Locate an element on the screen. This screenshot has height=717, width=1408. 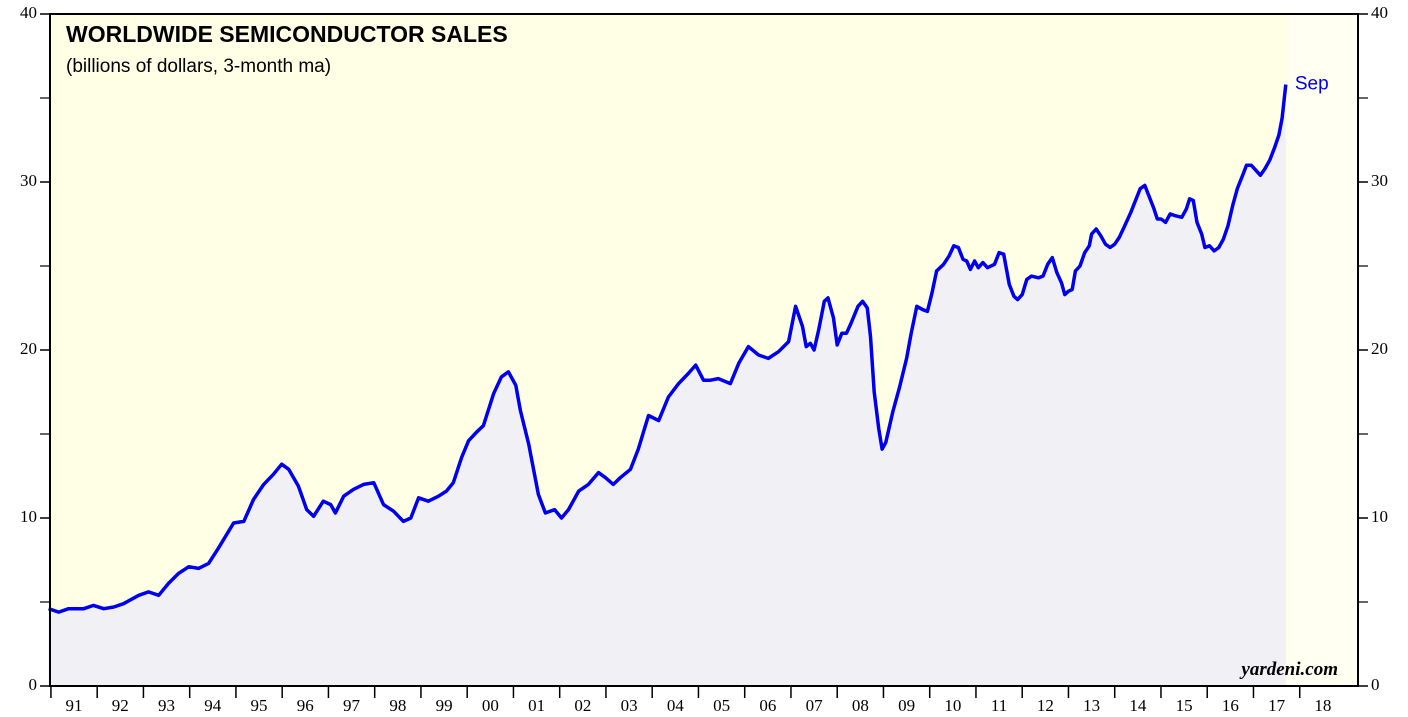
x-tick-label: 10 is located at coordinates (952, 705).